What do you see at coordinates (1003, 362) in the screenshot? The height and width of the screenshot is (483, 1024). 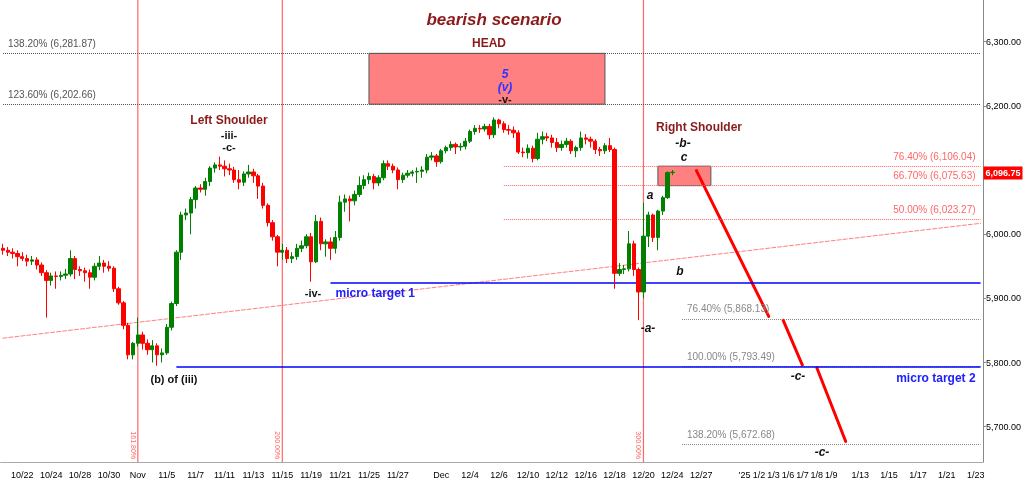 I see `y-tick-label: 5,800.00` at bounding box center [1003, 362].